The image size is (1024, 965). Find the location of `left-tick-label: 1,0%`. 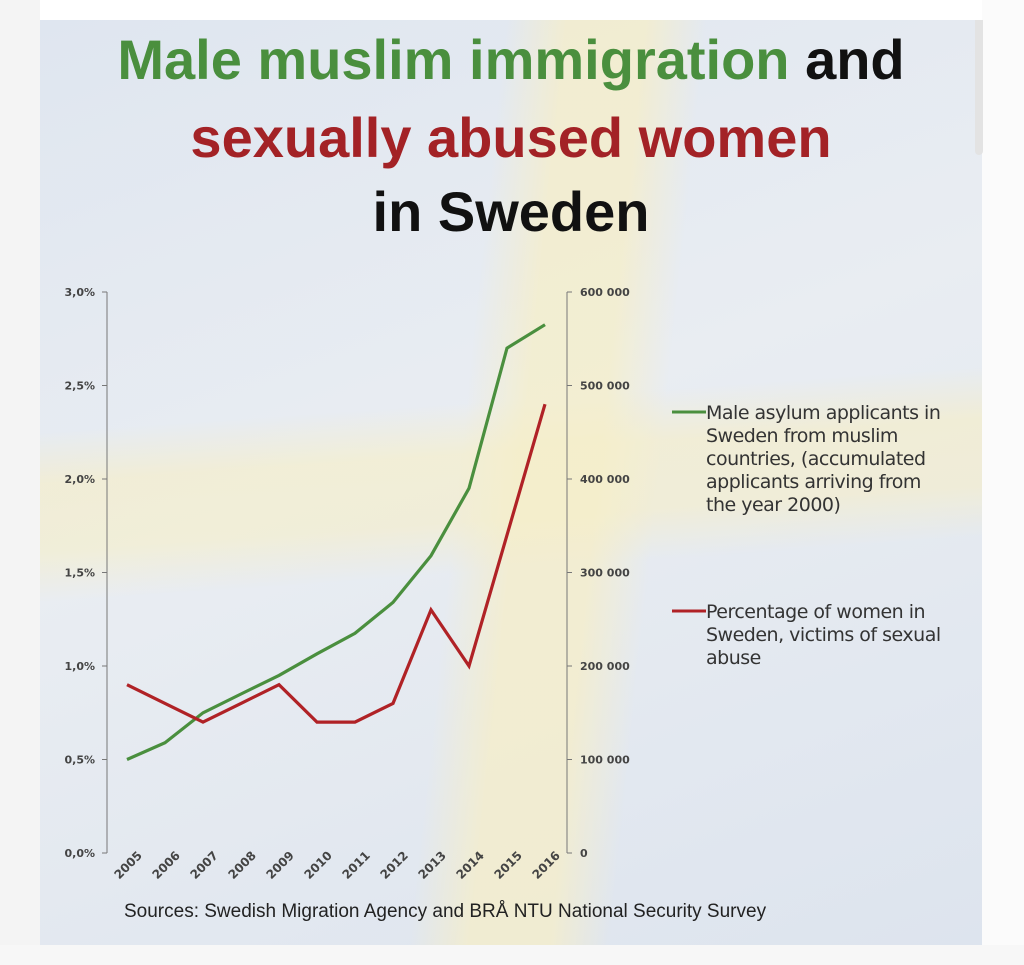

left-tick-label: 1,0% is located at coordinates (79, 666).